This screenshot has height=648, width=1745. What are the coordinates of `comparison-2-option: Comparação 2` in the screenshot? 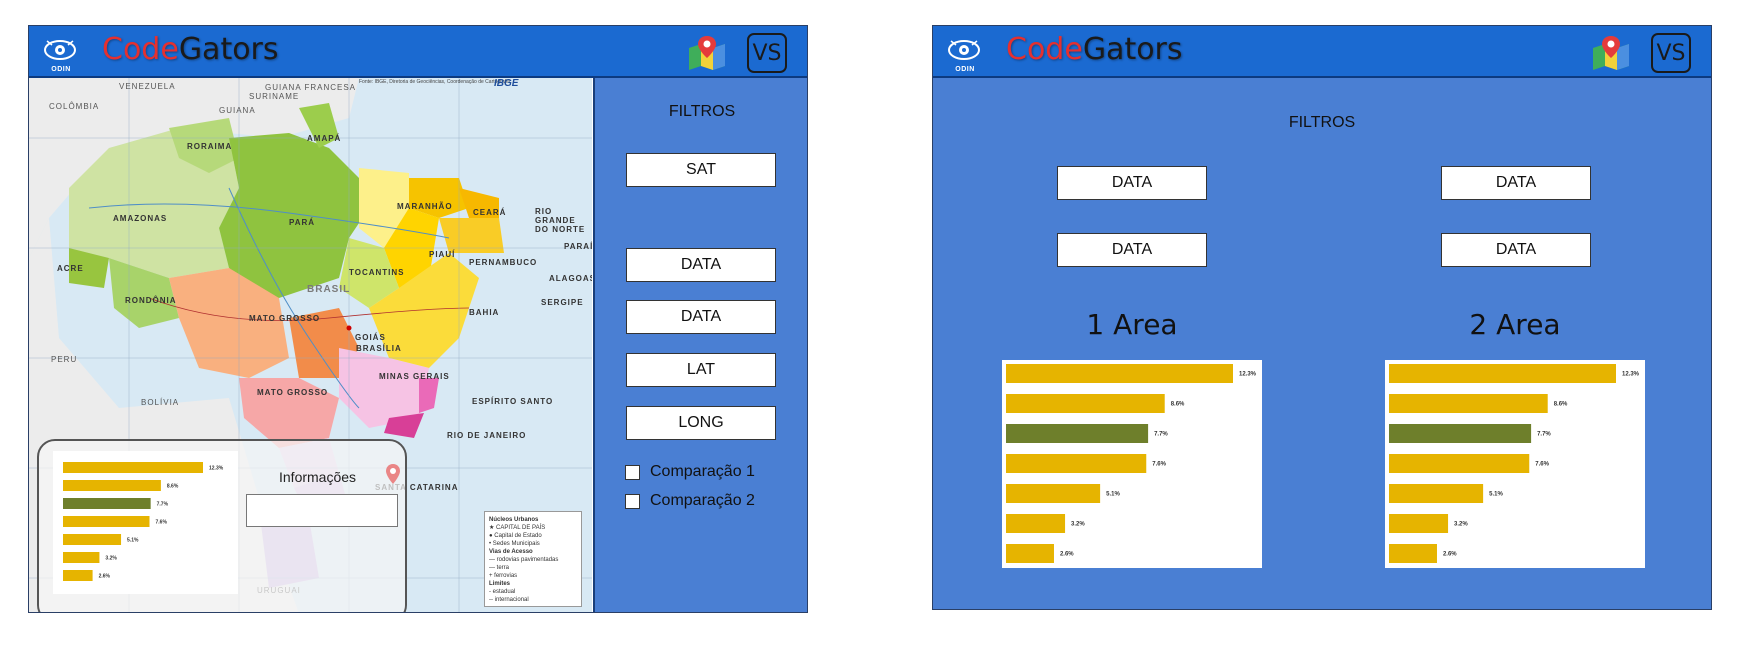 It's located at (690, 501).